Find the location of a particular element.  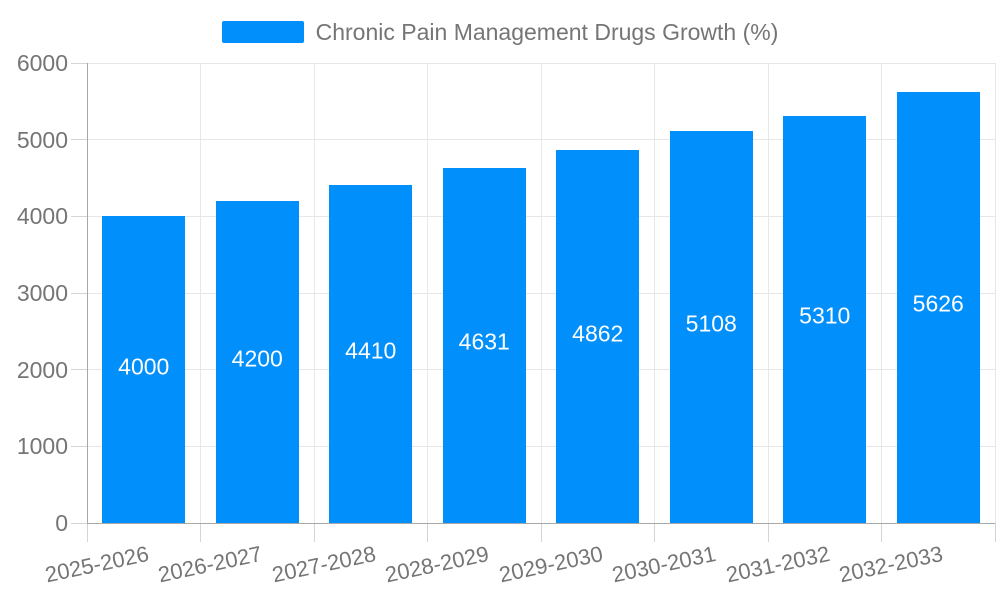

y-tick-label: 6000 is located at coordinates (42, 63).